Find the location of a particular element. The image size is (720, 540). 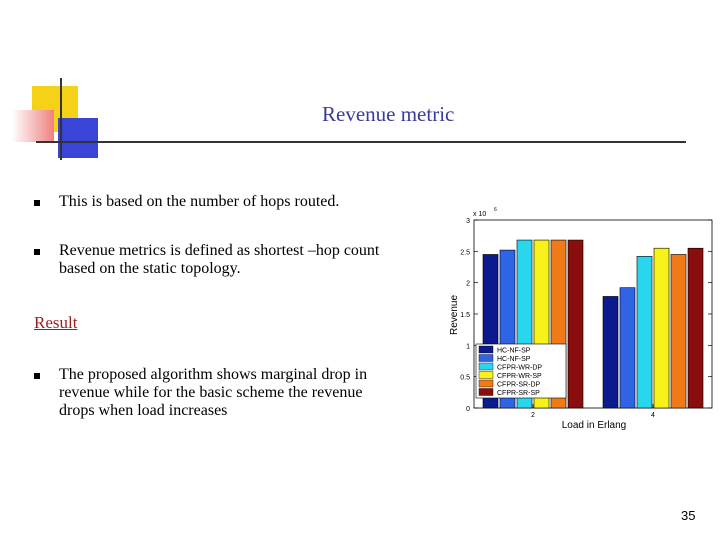

page-number: 35 is located at coordinates (688, 515).